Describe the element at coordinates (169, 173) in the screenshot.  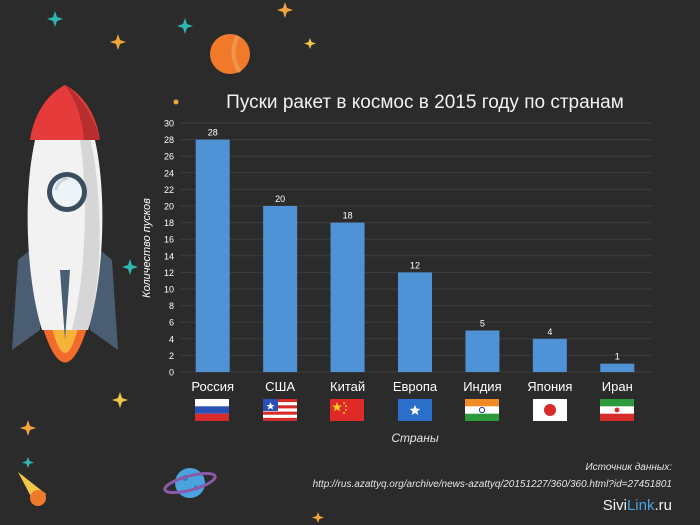
I see `y-tick-label: 24` at that location.